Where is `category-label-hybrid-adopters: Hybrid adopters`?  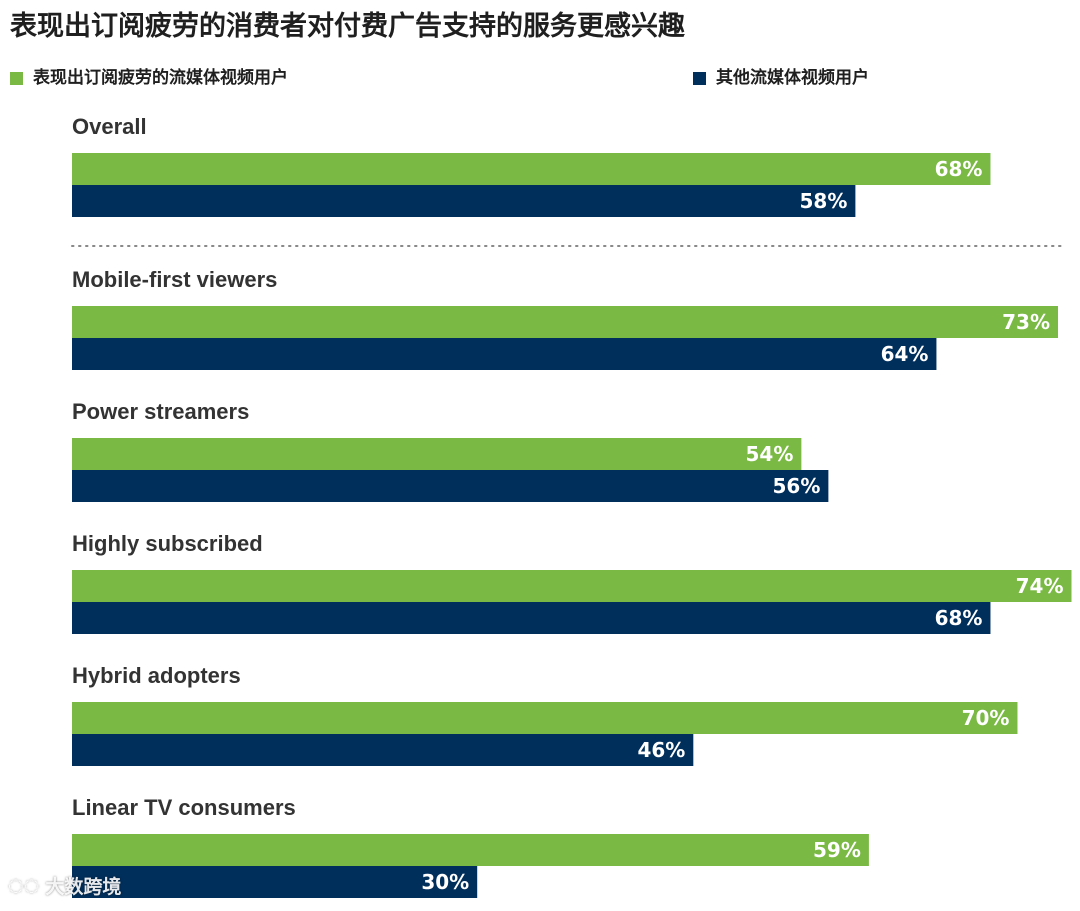
category-label-hybrid-adopters: Hybrid adopters is located at coordinates (156, 675).